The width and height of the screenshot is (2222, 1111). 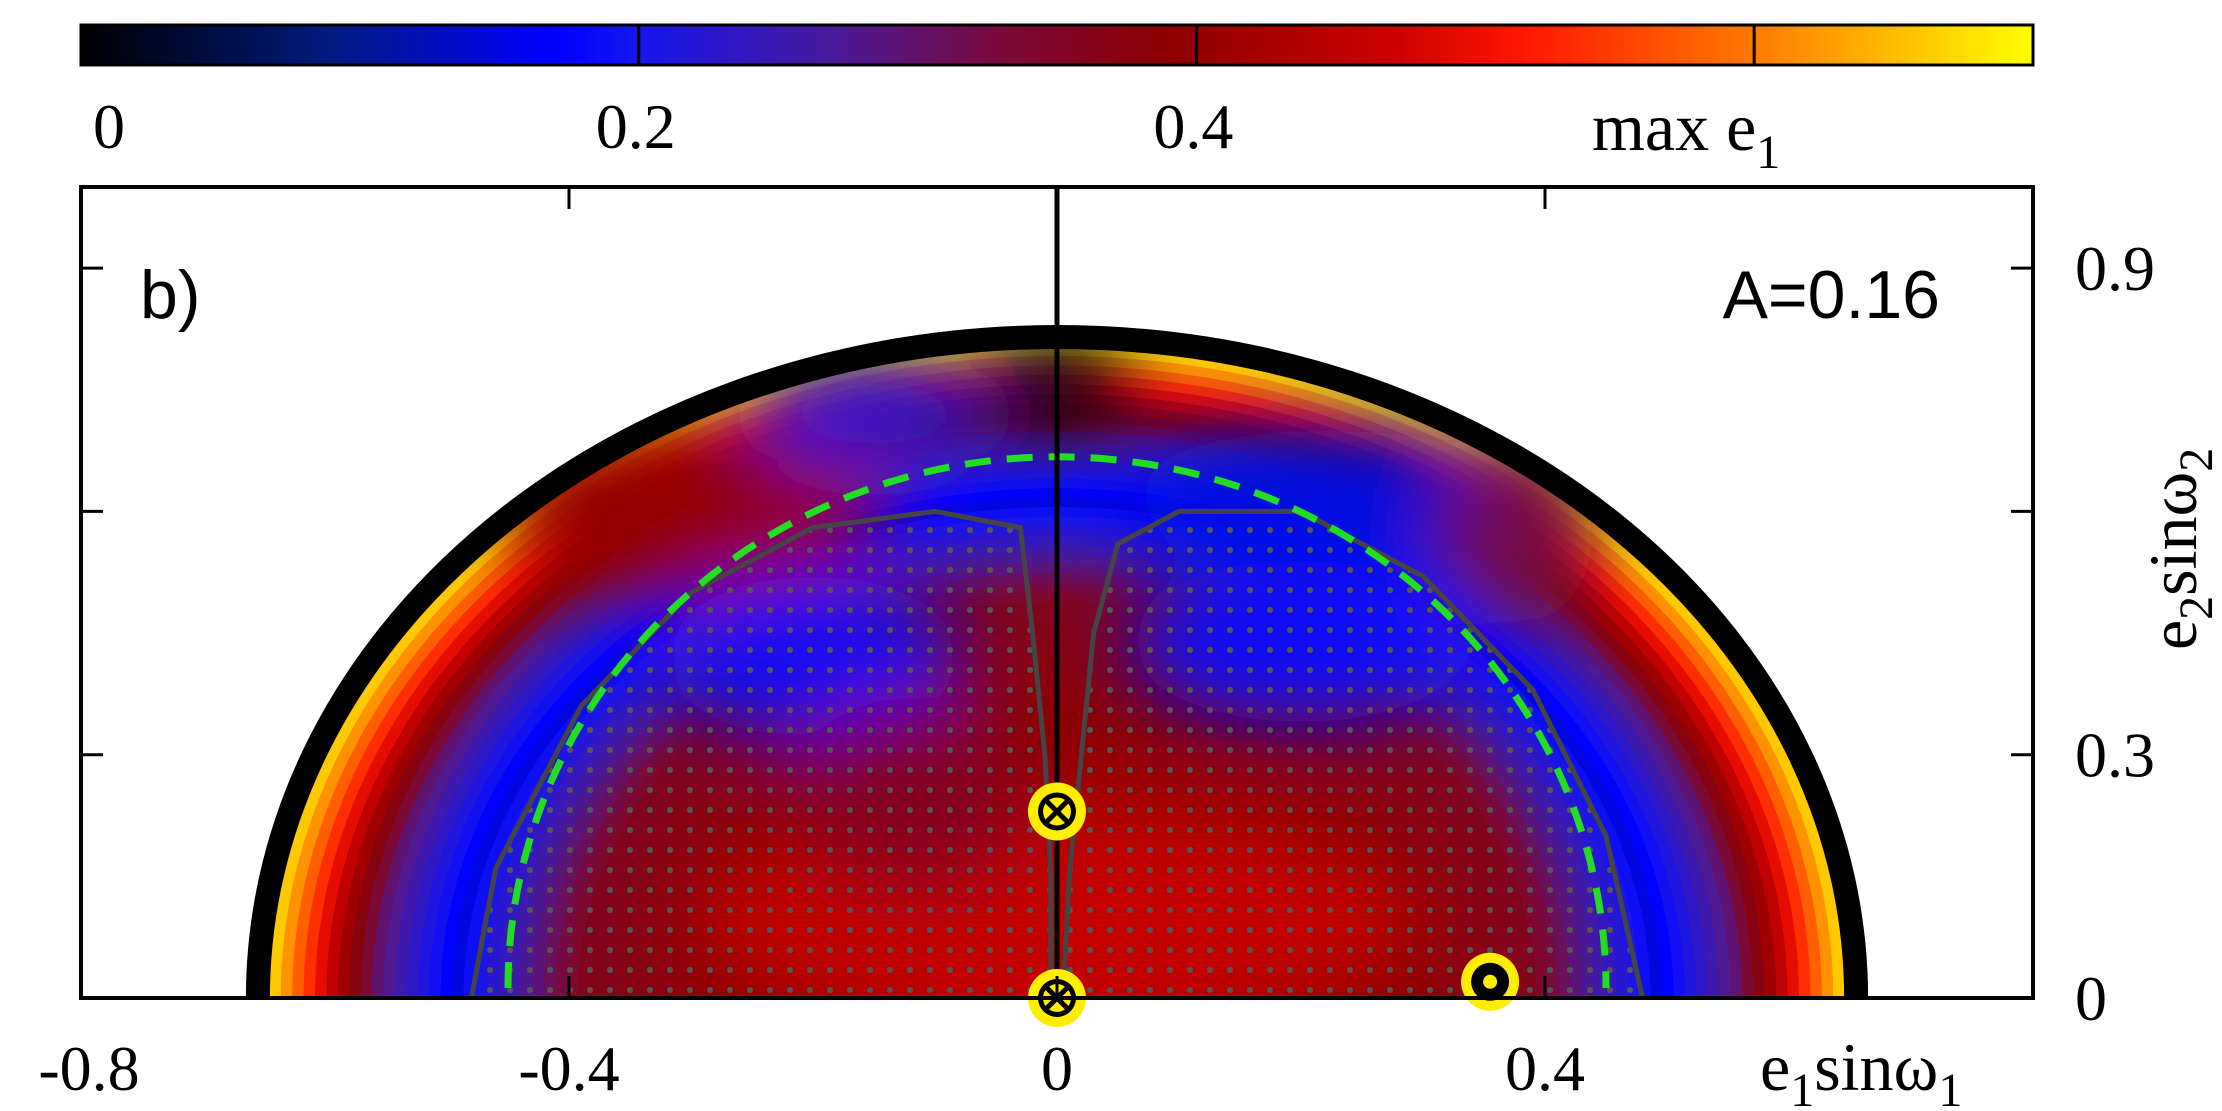 What do you see at coordinates (1686, 134) in the screenshot?
I see `colorbar-label: max e1` at bounding box center [1686, 134].